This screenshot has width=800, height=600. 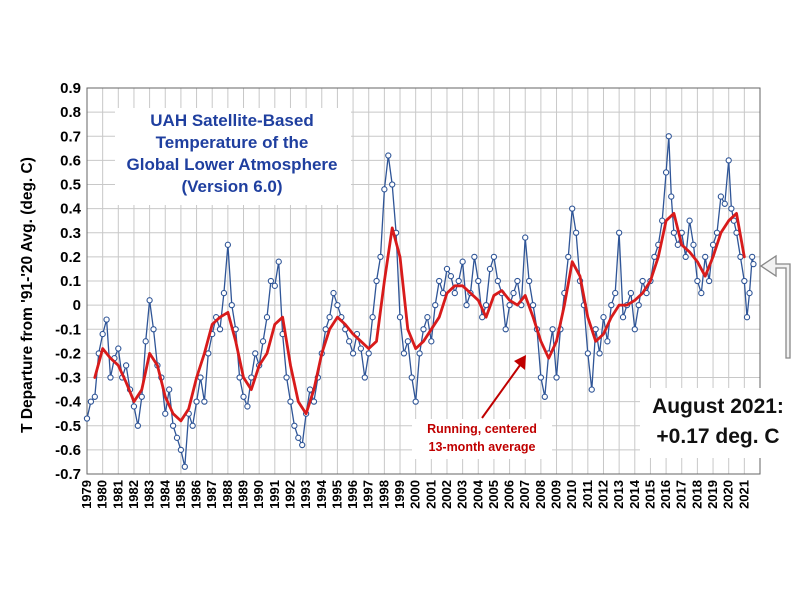 I want to click on y-tick-label: 0.6, so click(x=70, y=160).